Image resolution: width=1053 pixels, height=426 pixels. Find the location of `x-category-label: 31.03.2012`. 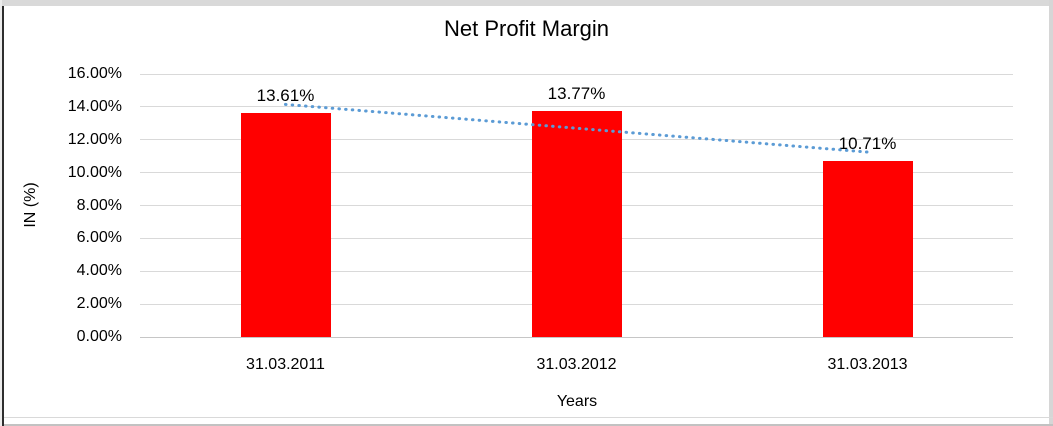

x-category-label: 31.03.2012 is located at coordinates (576, 364).